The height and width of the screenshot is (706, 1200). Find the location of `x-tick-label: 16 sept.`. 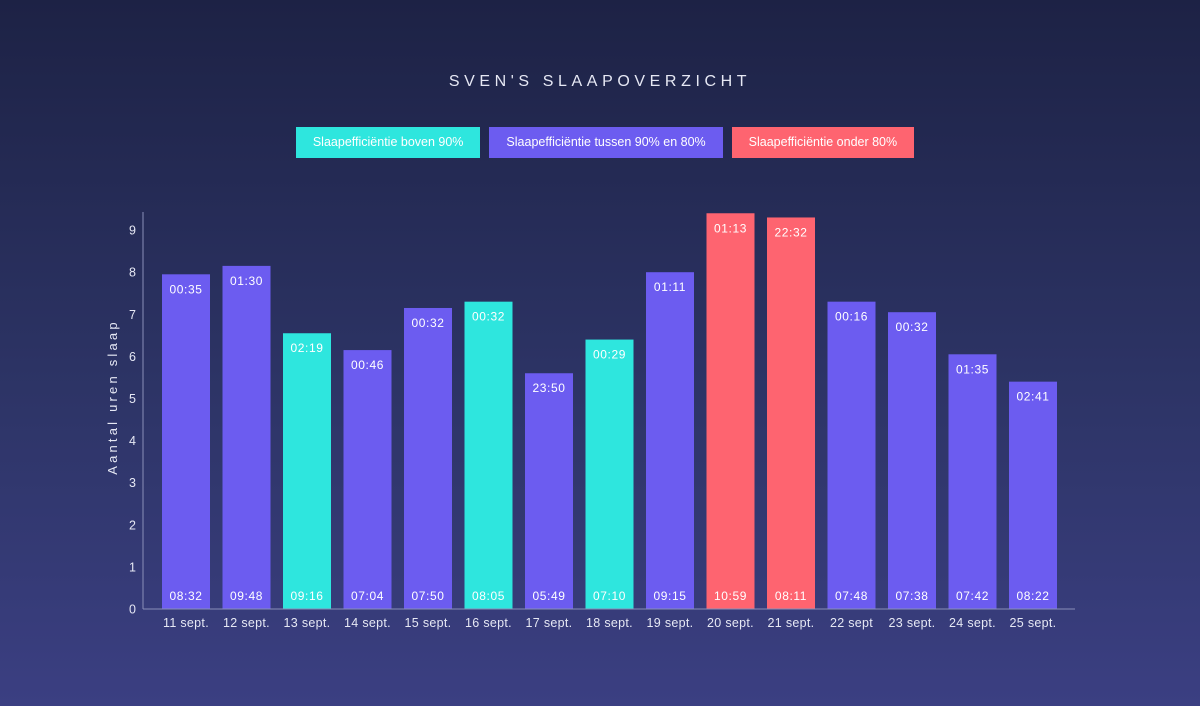

x-tick-label: 16 sept. is located at coordinates (488, 623).